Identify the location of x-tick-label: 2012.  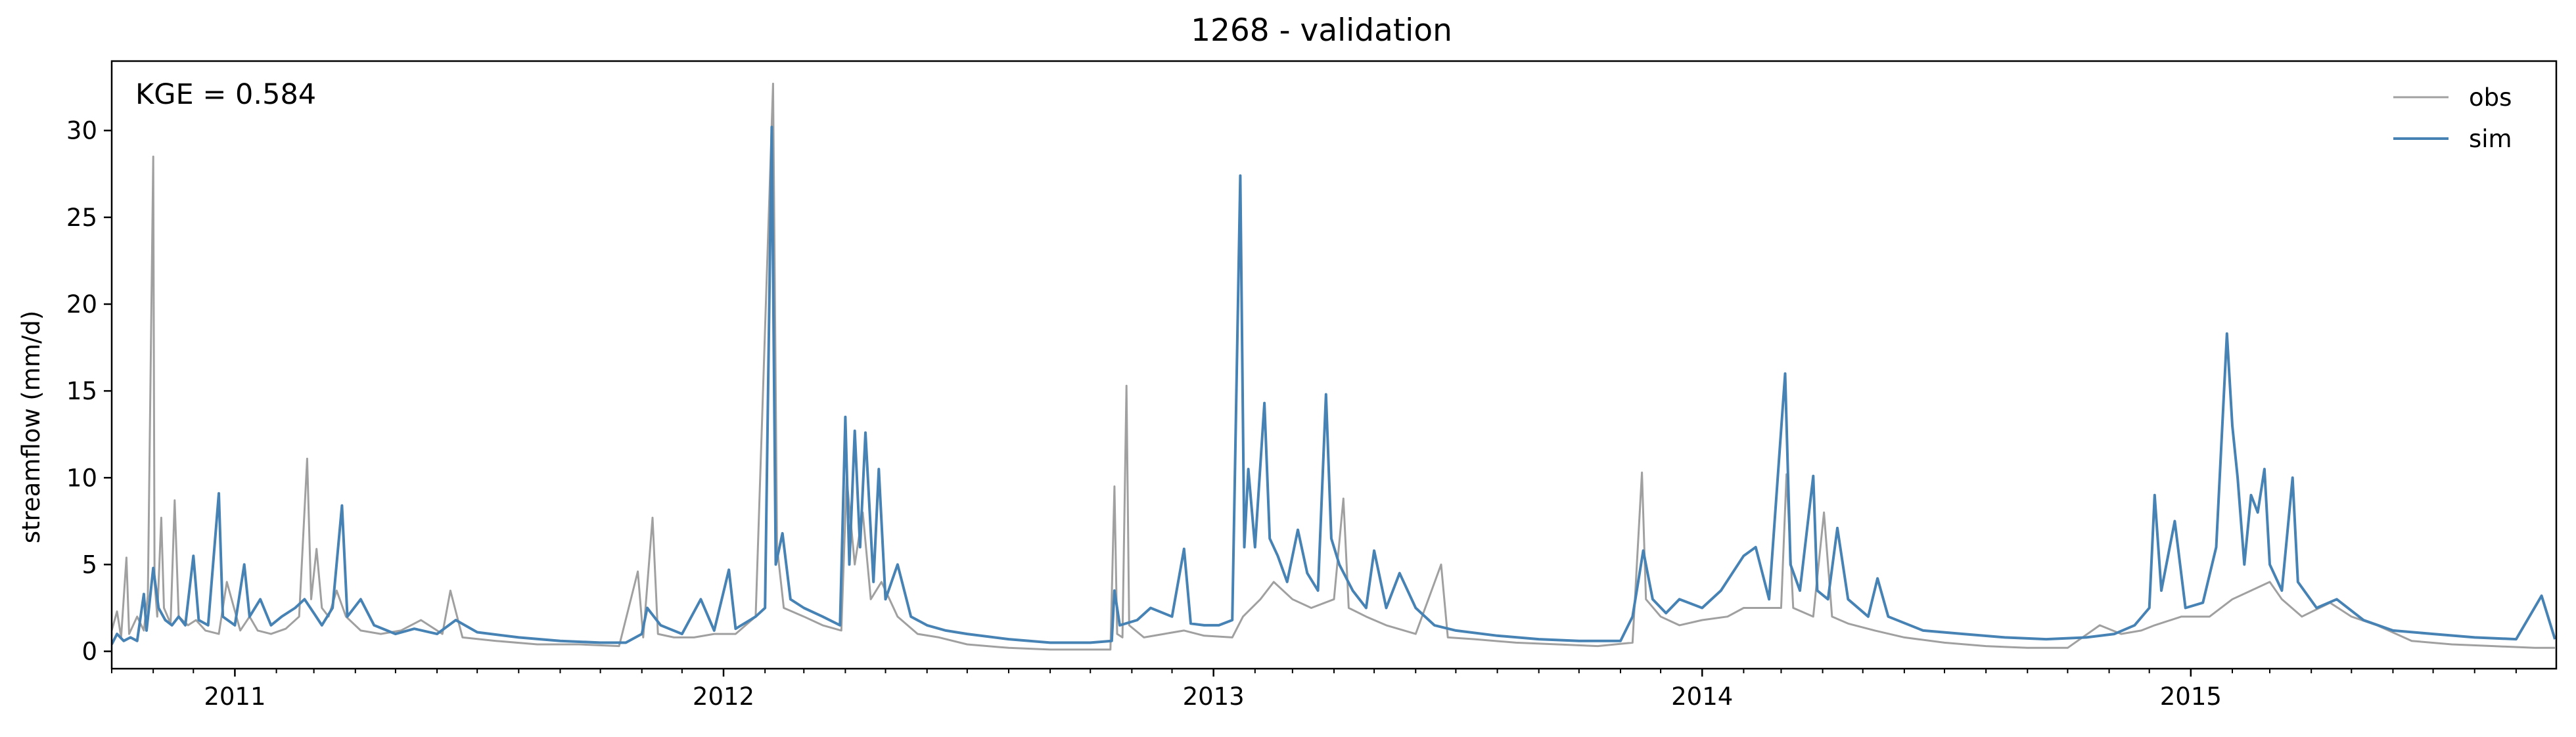
(723, 696).